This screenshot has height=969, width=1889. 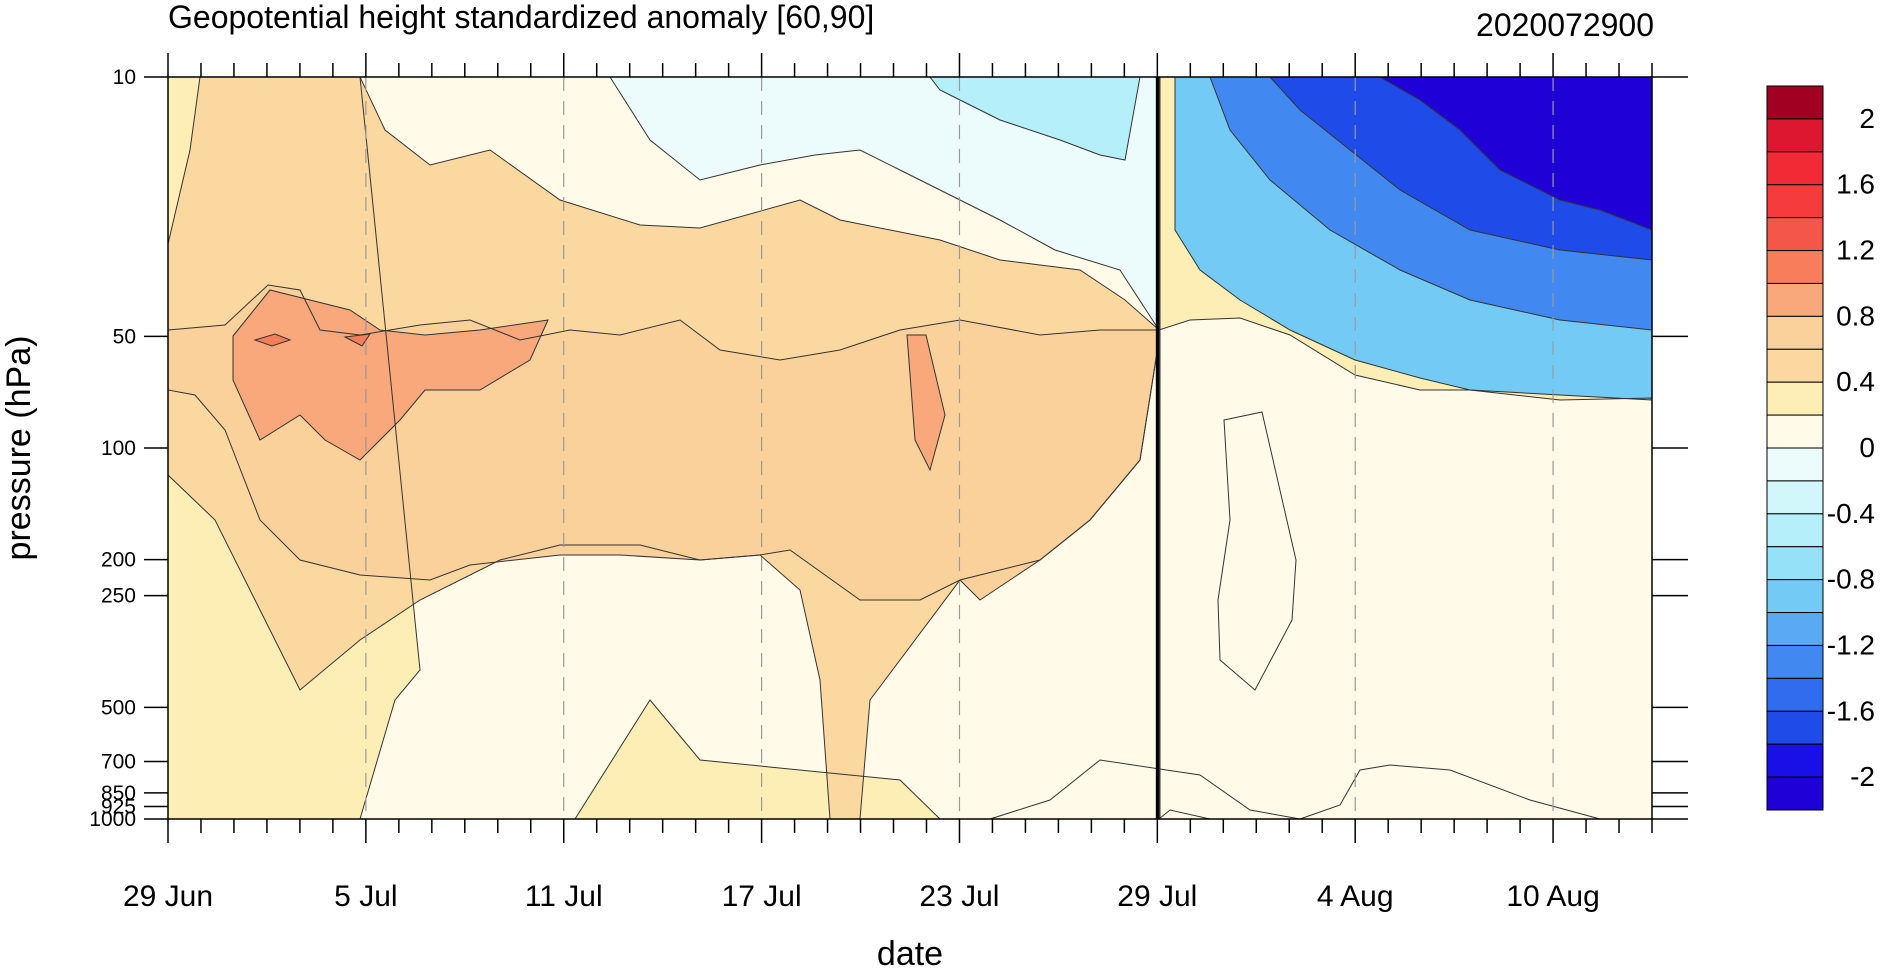 I want to click on y-axis-label: pressure (hPa), so click(x=19, y=448).